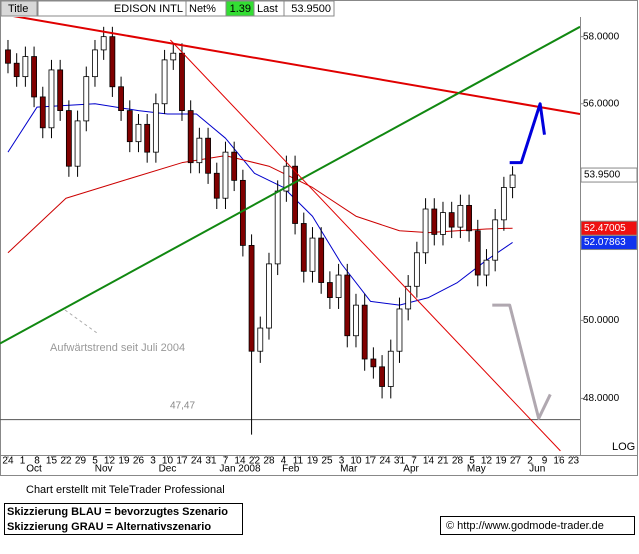 This screenshot has width=639, height=554. I want to click on x-tick-label: 31, so click(400, 461).